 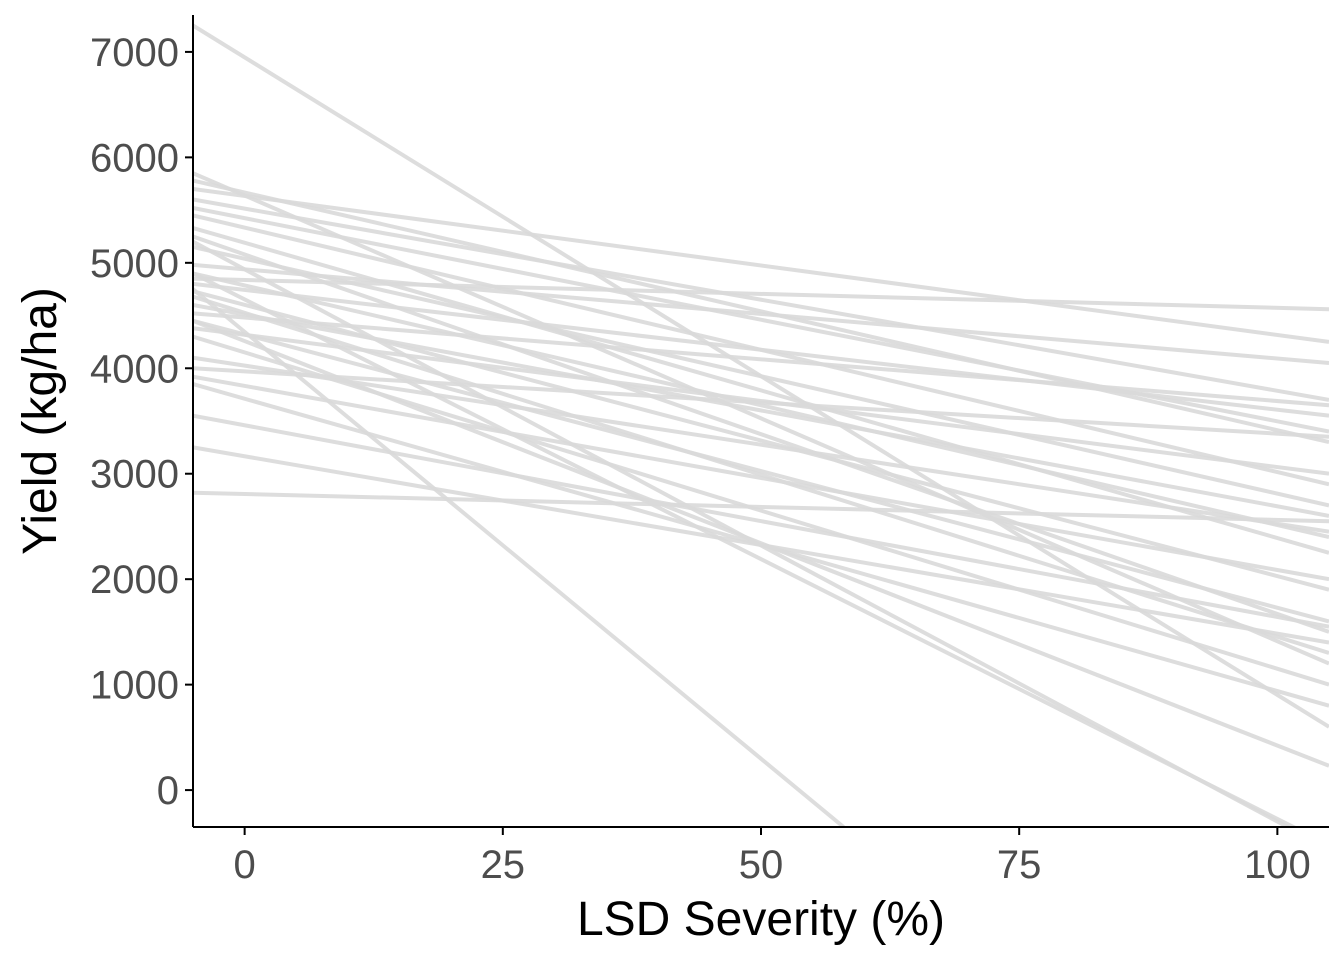 I want to click on y-tick-label: 3000, so click(x=134, y=475).